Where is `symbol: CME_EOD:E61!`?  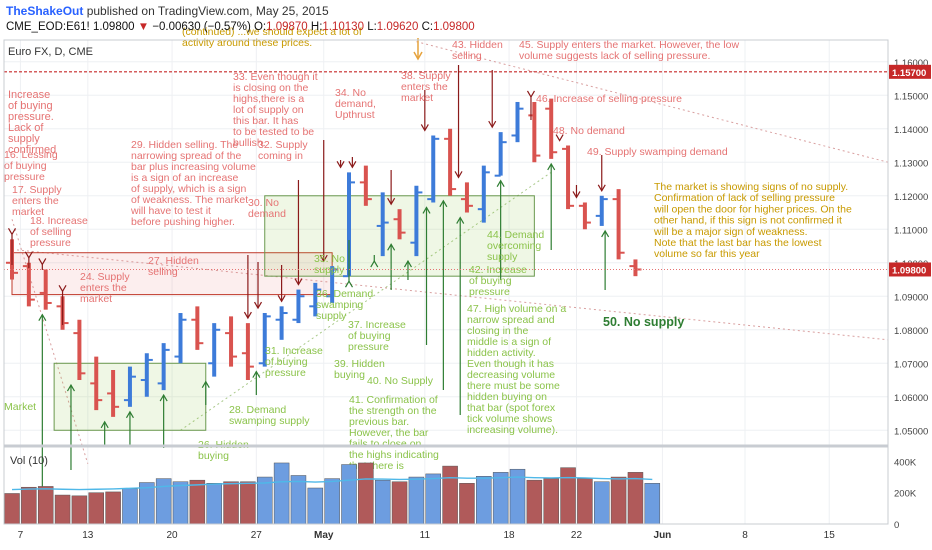
symbol: CME_EOD:E61! is located at coordinates (48, 27).